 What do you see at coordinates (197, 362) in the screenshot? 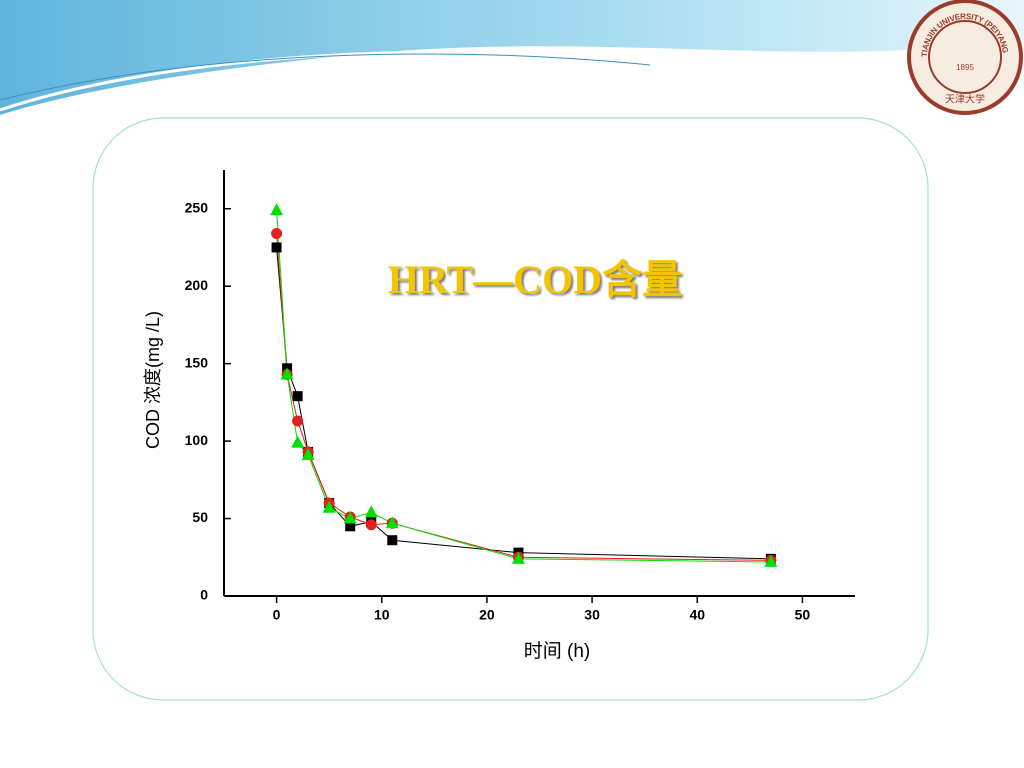
I see `y-tick-label: 150` at bounding box center [197, 362].